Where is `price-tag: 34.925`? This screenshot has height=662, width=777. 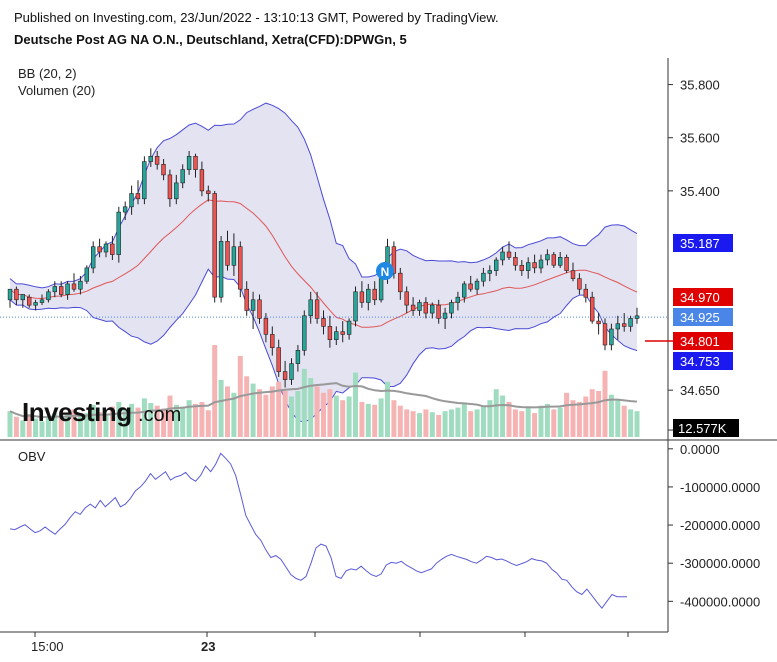 price-tag: 34.925 is located at coordinates (703, 317).